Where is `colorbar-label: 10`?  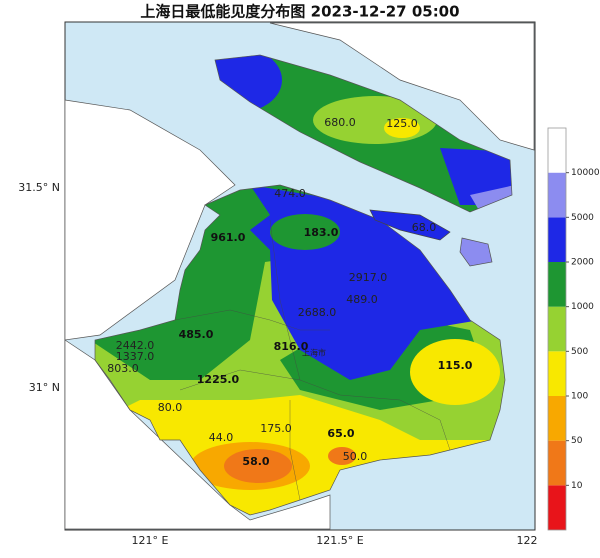 colorbar-label: 10 is located at coordinates (577, 486).